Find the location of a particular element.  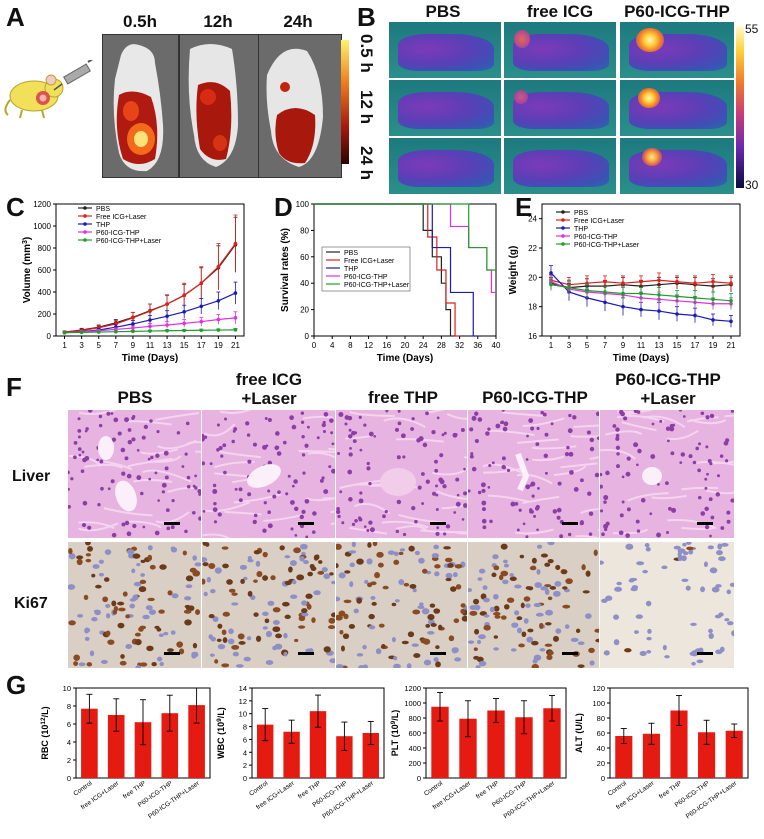

thermal-image-p60-12h is located at coordinates (677, 108).